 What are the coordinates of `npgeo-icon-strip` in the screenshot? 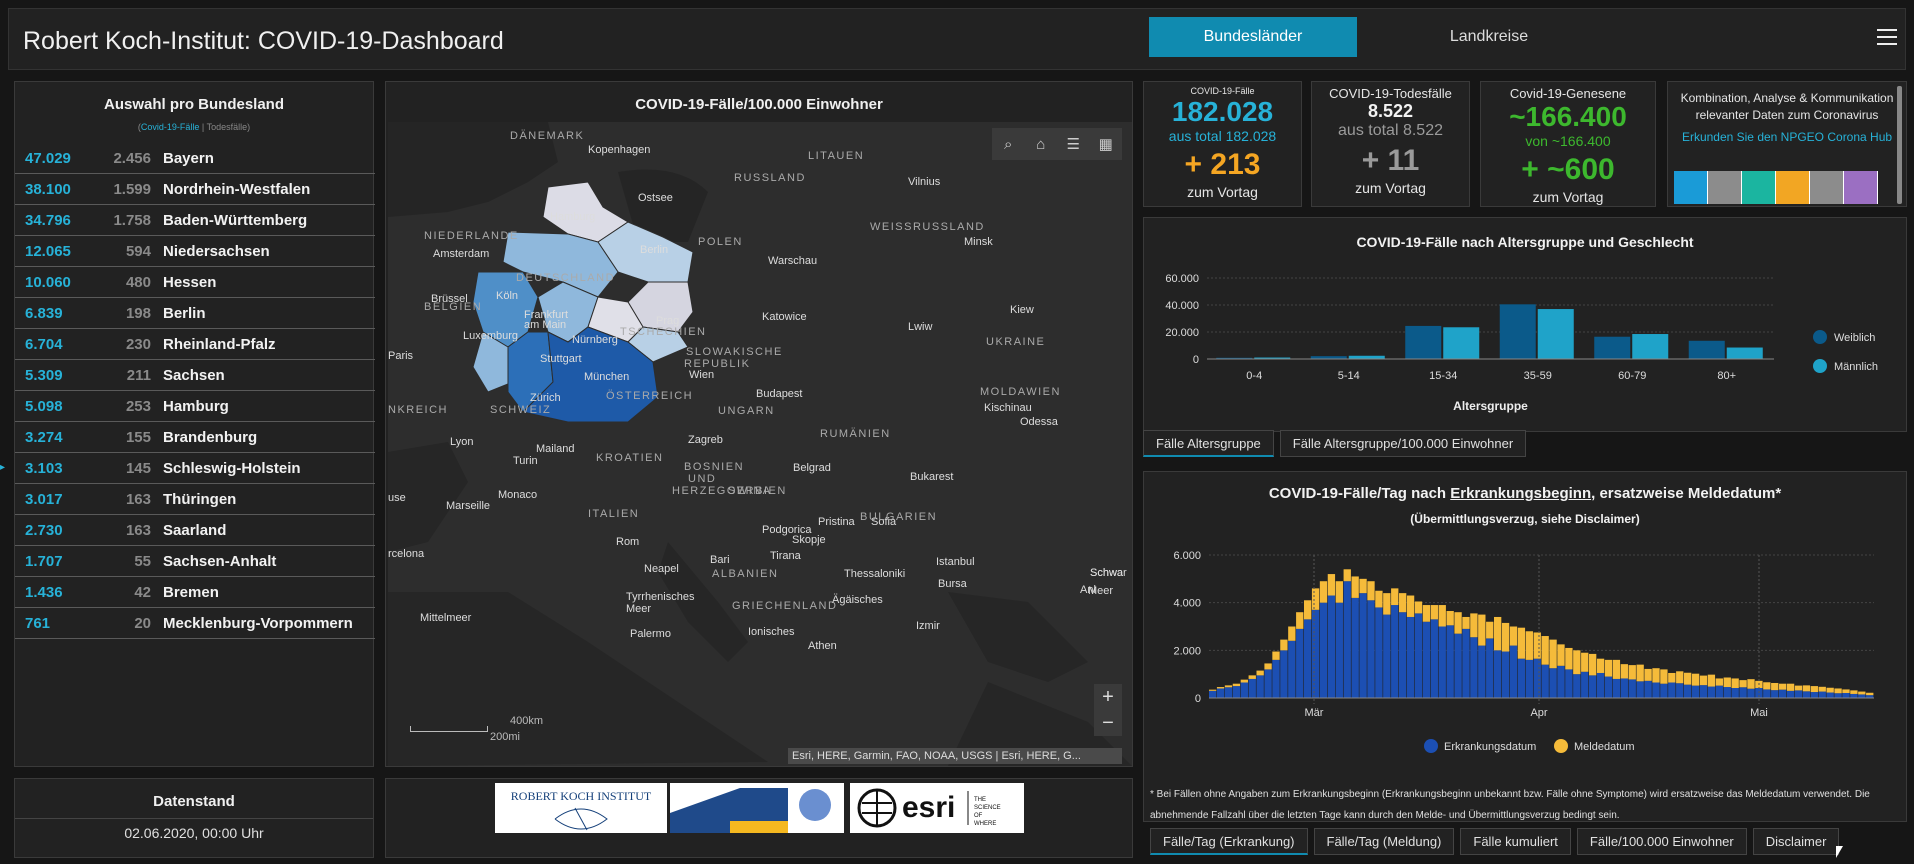 It's located at (1776, 187).